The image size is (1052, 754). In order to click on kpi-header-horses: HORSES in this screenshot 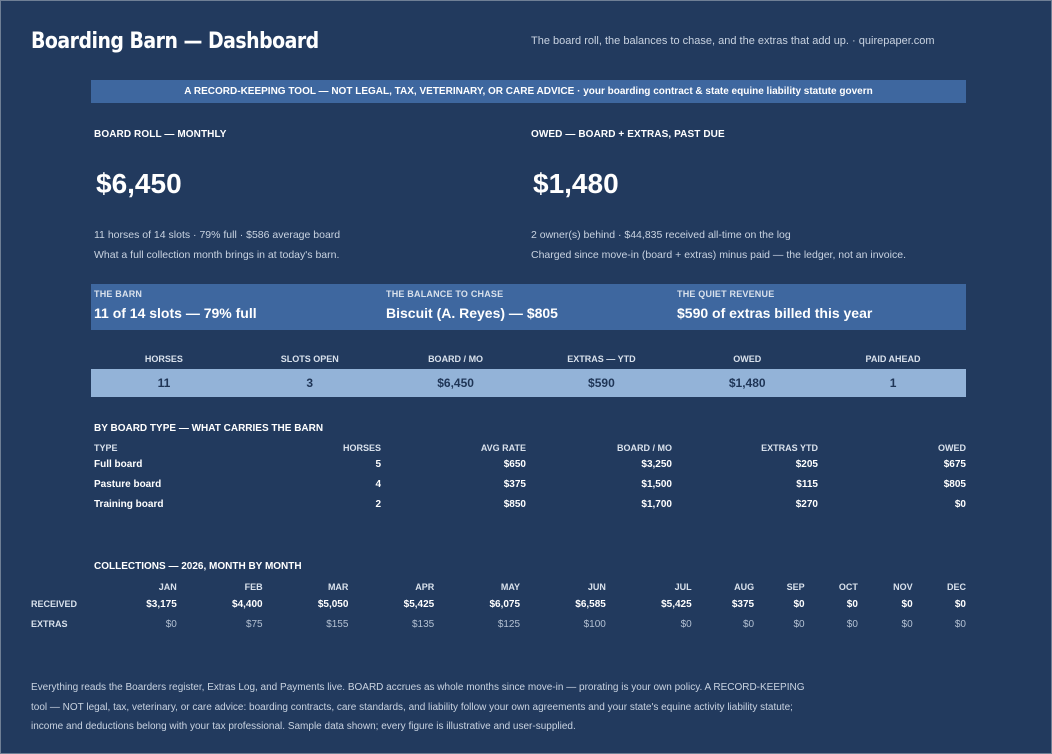, I will do `click(163, 359)`.